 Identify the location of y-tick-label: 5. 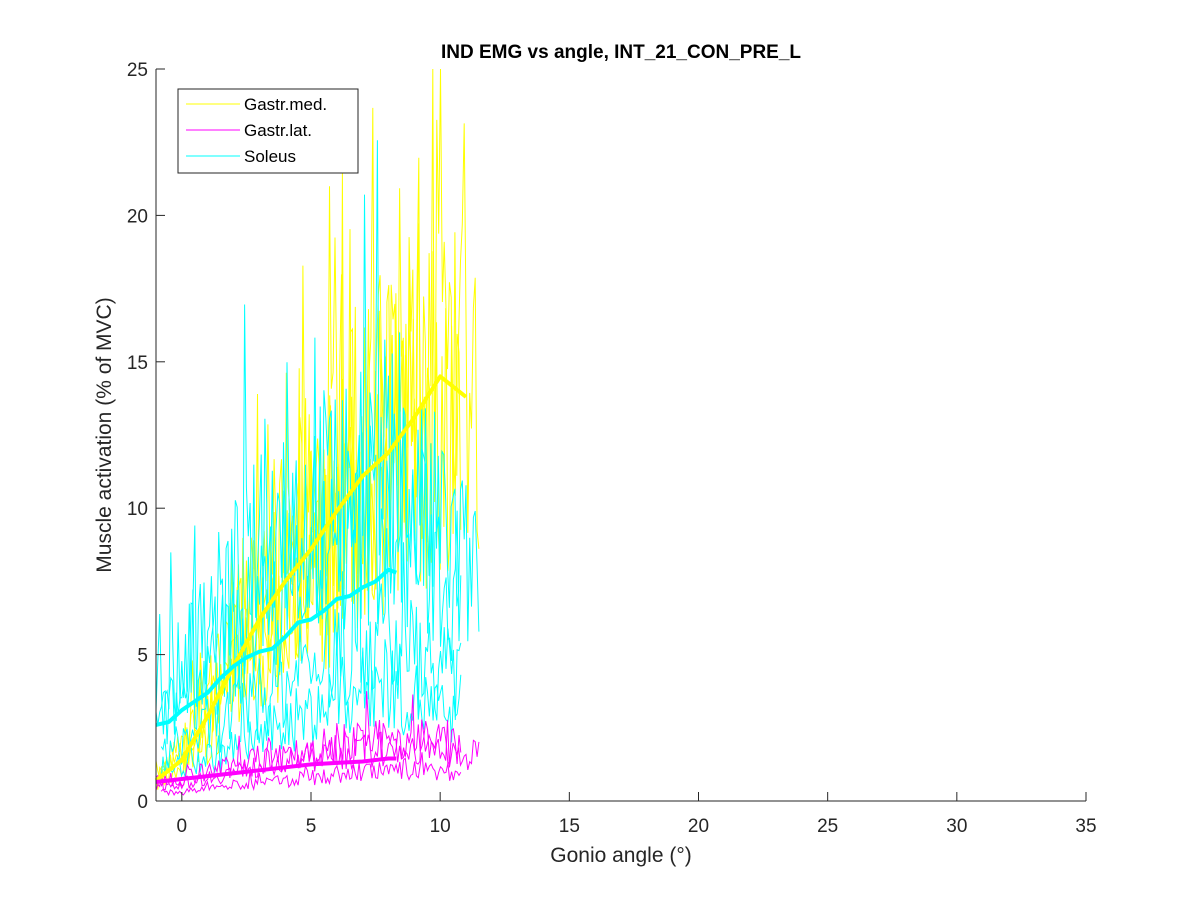
(142, 656).